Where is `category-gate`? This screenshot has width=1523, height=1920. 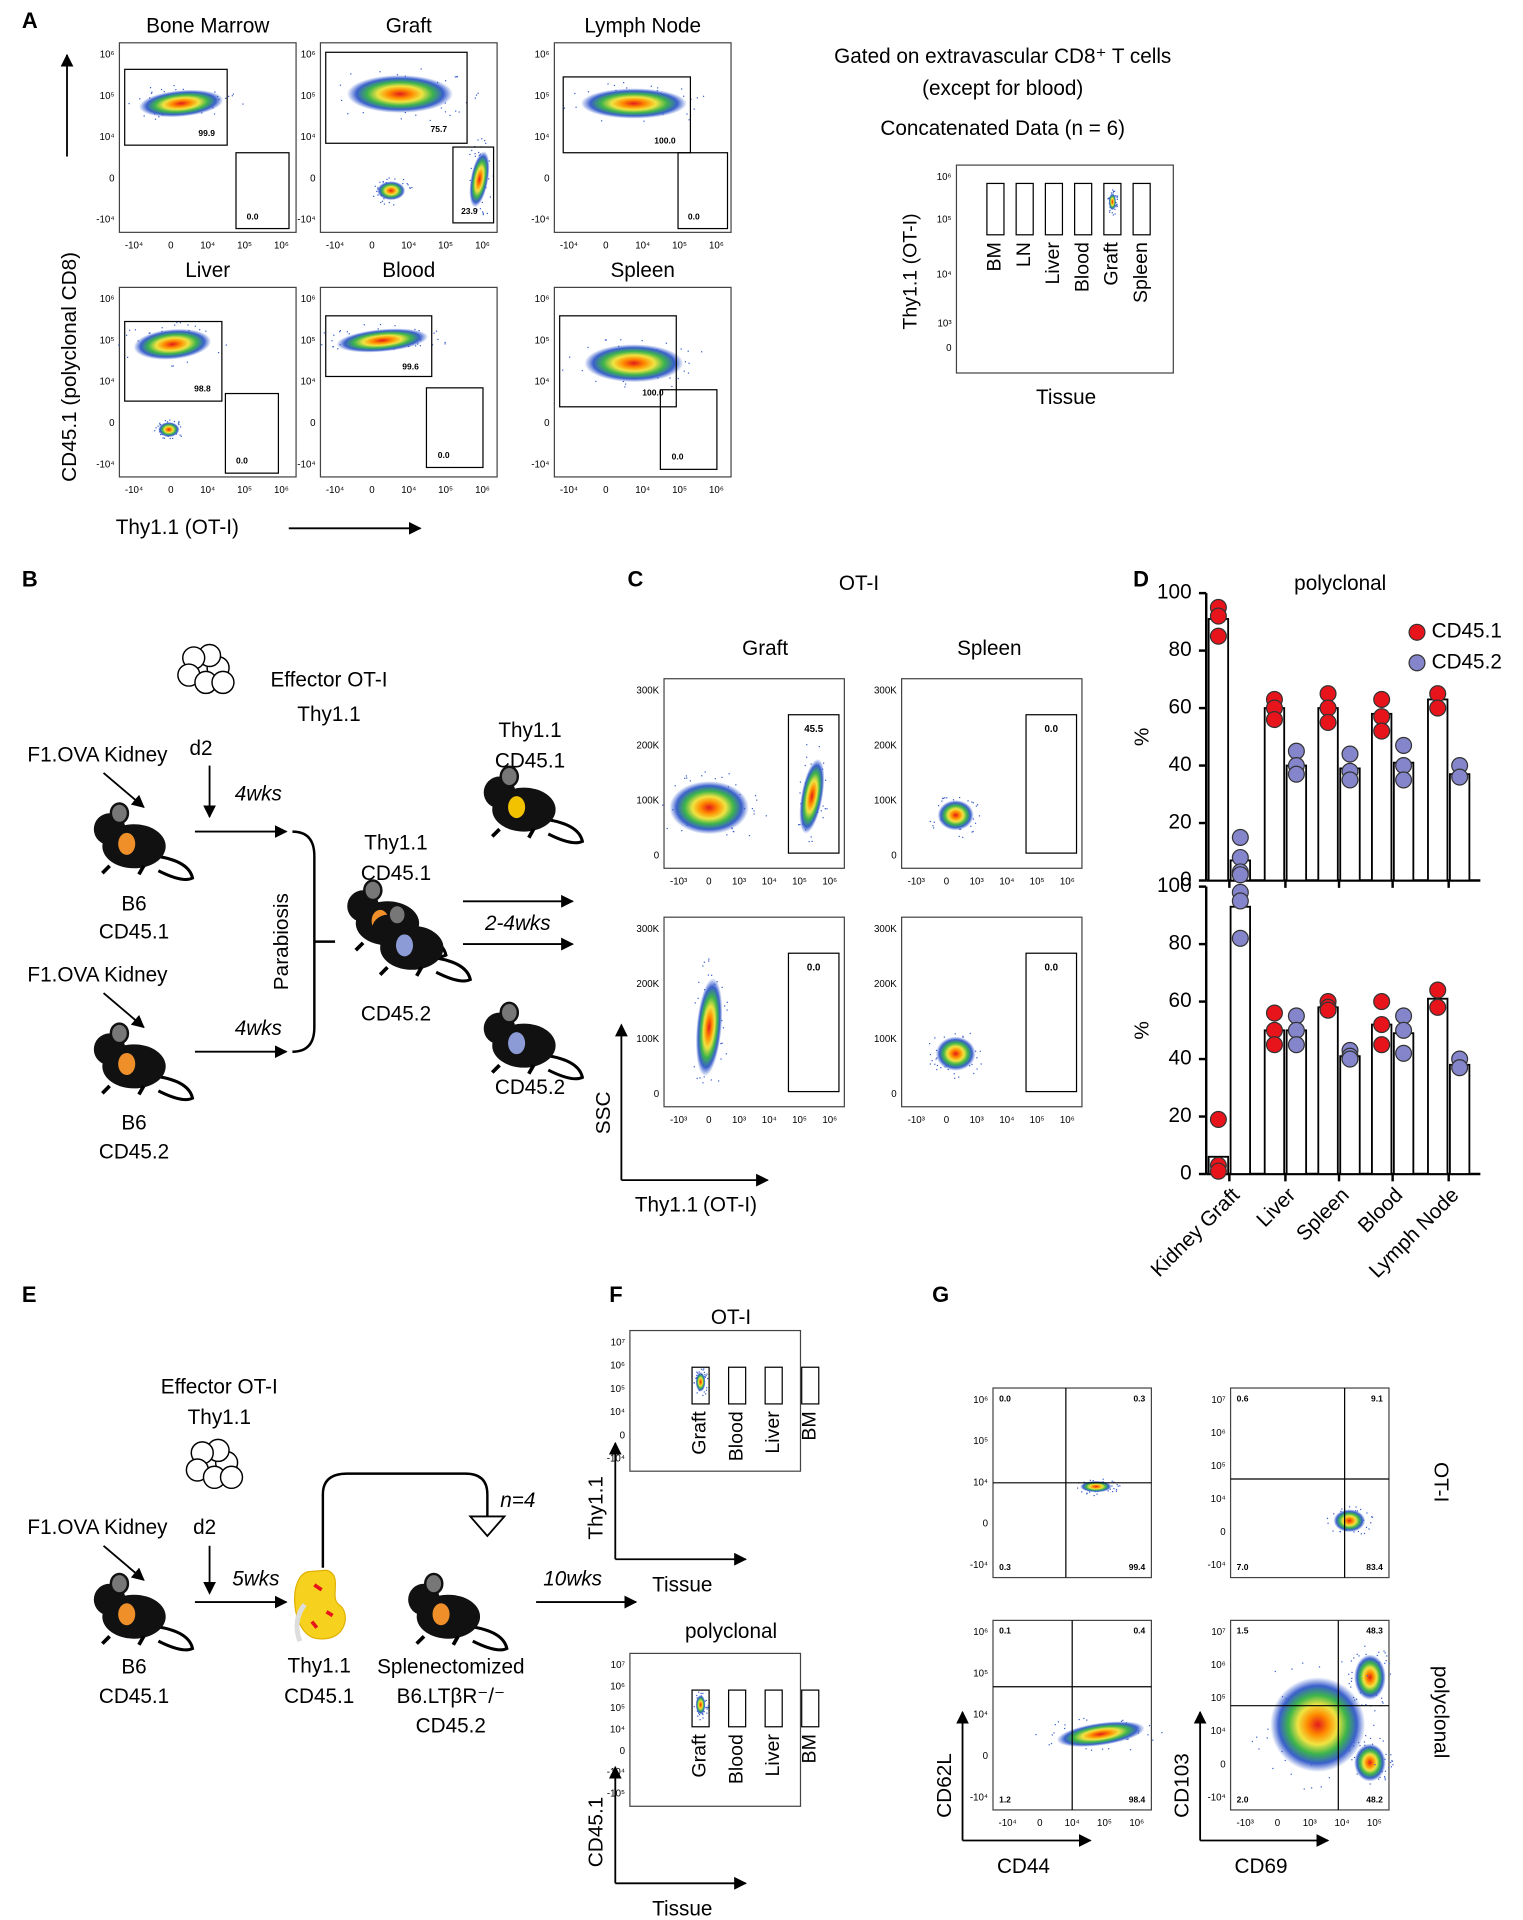 category-gate is located at coordinates (700, 1708).